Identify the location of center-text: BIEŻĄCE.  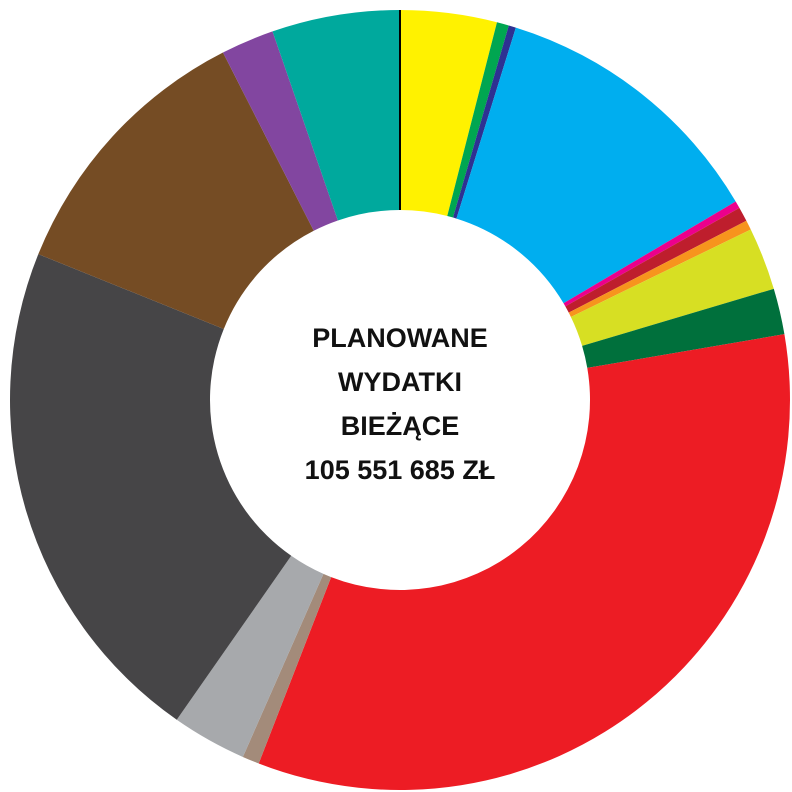
(400, 426).